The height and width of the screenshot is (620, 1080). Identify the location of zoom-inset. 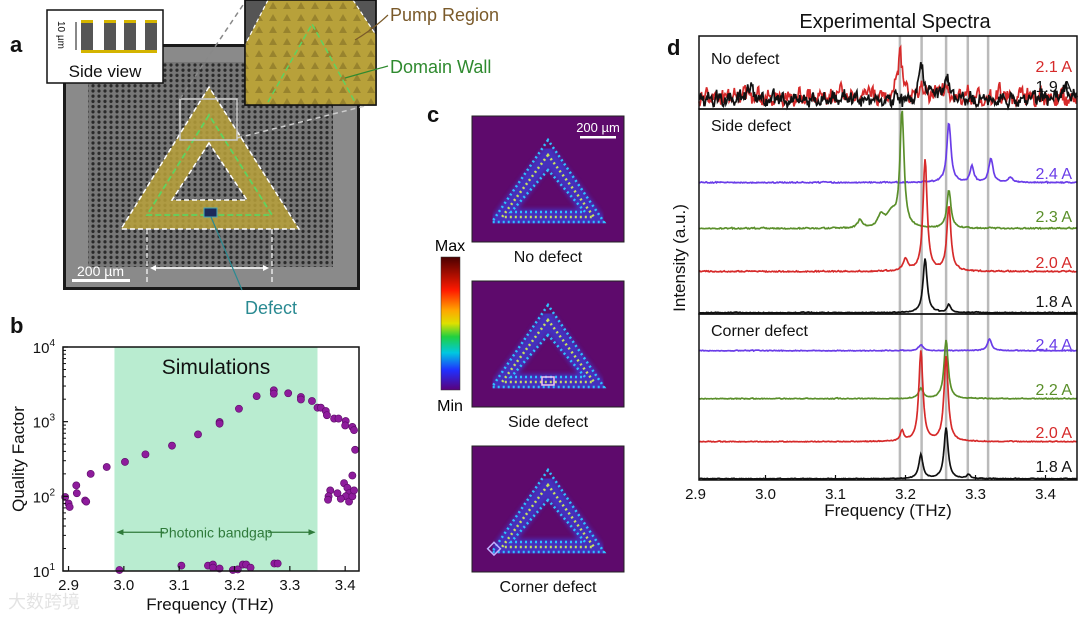
(310, 53).